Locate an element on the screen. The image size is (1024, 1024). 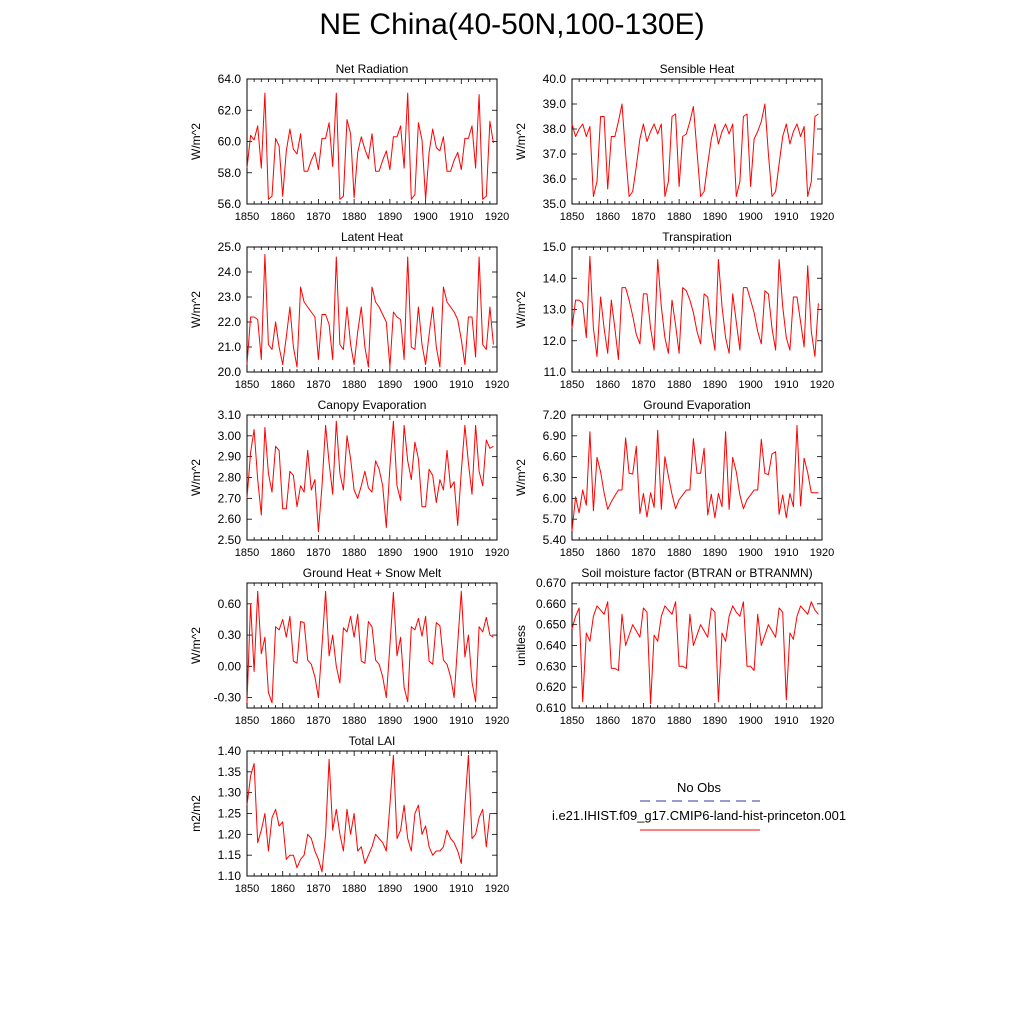
y-tick-label: 2.50 is located at coordinates (230, 540).